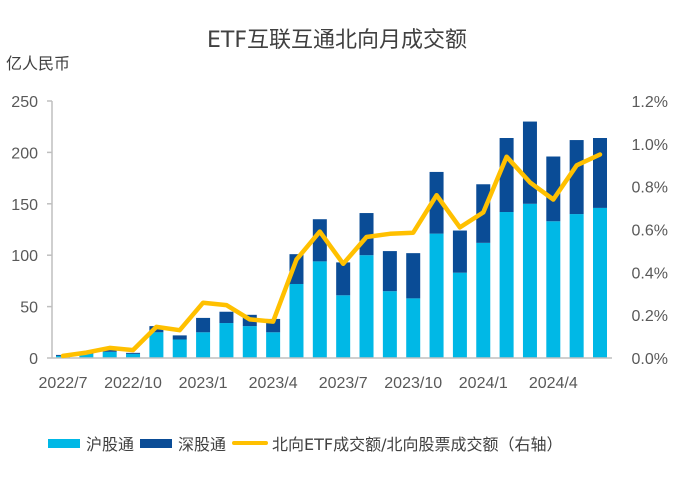 Image resolution: width=674 pixels, height=482 pixels. Describe the element at coordinates (24, 205) in the screenshot. I see `y-axis-tick-label: 150` at that location.